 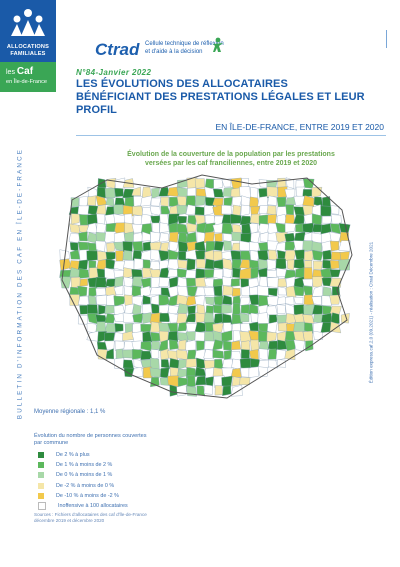 I want to click on caf-region-badge: les Caf en Île-de-France, so click(x=28, y=77).